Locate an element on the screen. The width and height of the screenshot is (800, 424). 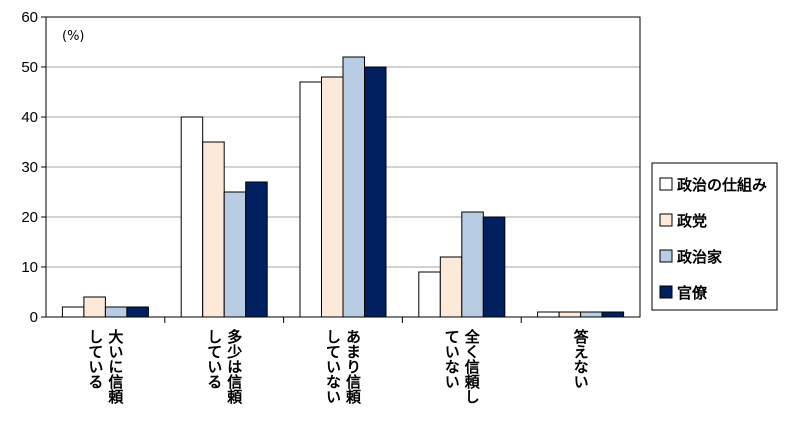
legend-label: 官僚 is located at coordinates (692, 293).